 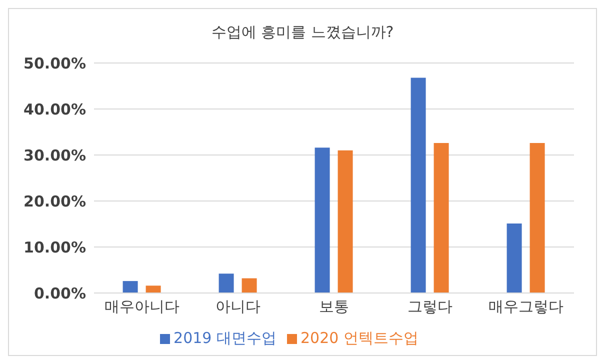 I want to click on chart-title: 수업에 흥미를 느꼈습니까?, so click(x=302, y=32).